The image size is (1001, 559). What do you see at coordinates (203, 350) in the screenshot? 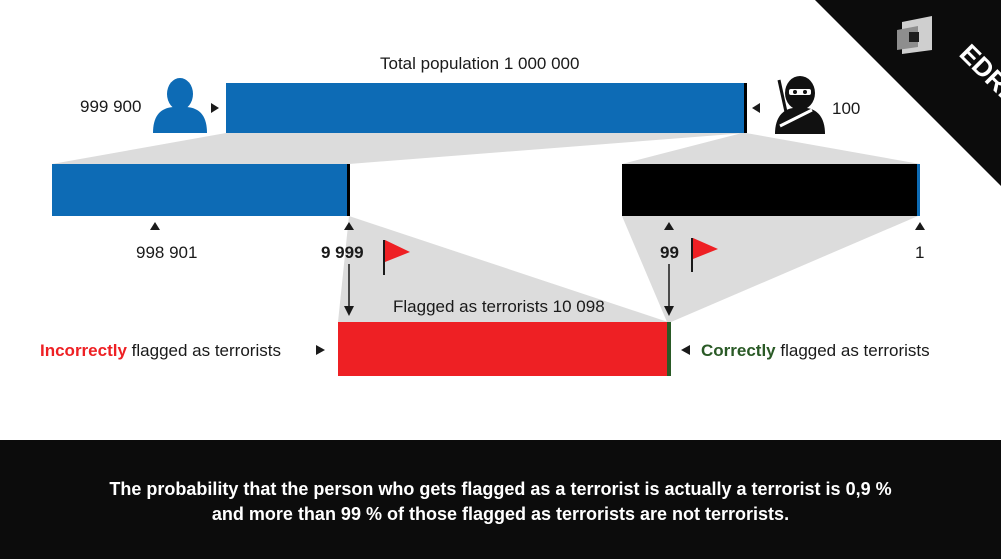
I see `incorrectly-rest: flagged as terrorists` at bounding box center [203, 350].